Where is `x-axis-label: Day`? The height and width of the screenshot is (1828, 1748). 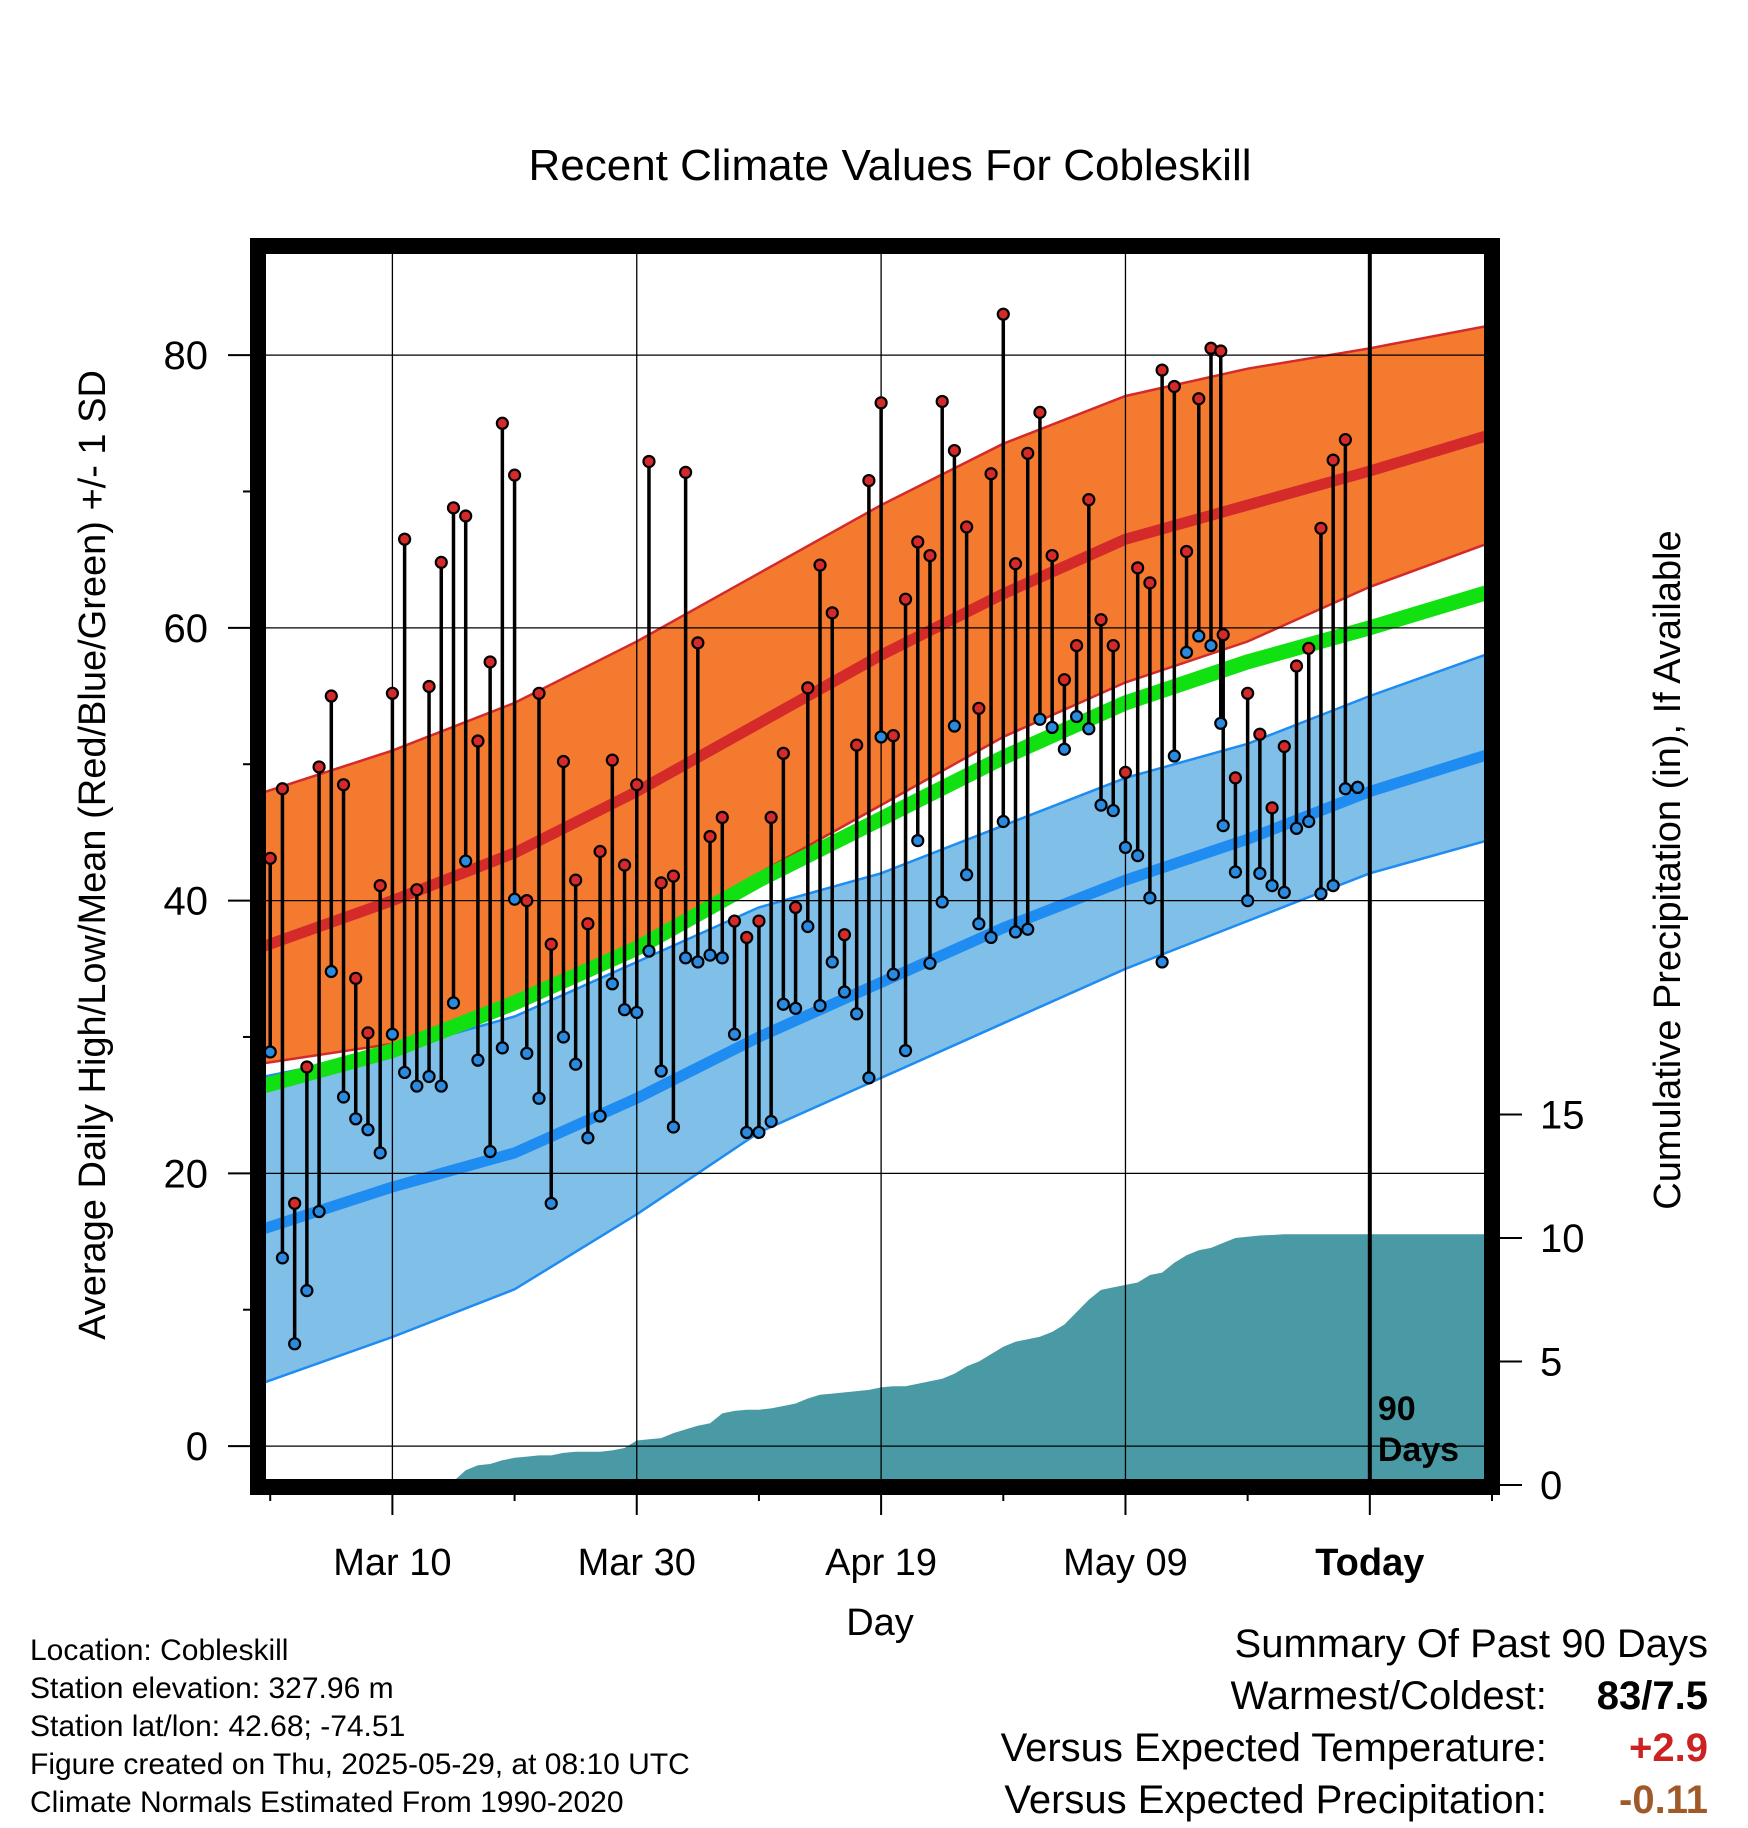
x-axis-label: Day is located at coordinates (880, 1623).